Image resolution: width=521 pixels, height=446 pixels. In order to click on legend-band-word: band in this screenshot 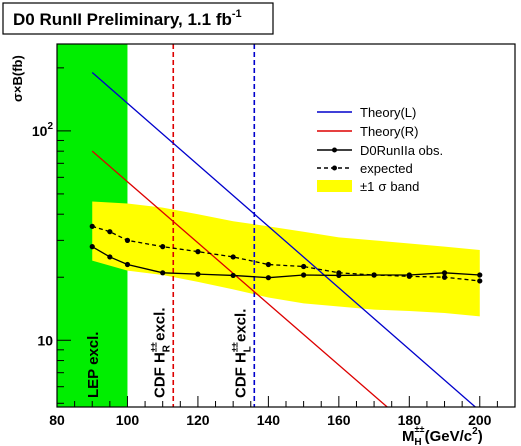, I will do `click(404, 186)`.